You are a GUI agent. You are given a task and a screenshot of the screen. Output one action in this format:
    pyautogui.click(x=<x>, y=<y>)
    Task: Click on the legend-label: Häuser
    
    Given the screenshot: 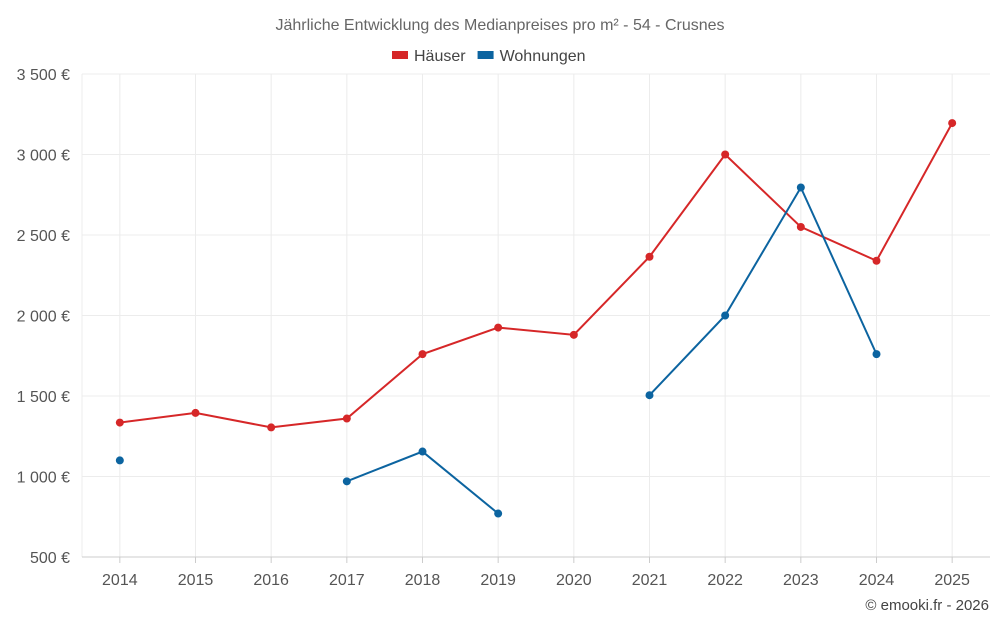 What is the action you would take?
    pyautogui.click(x=440, y=56)
    